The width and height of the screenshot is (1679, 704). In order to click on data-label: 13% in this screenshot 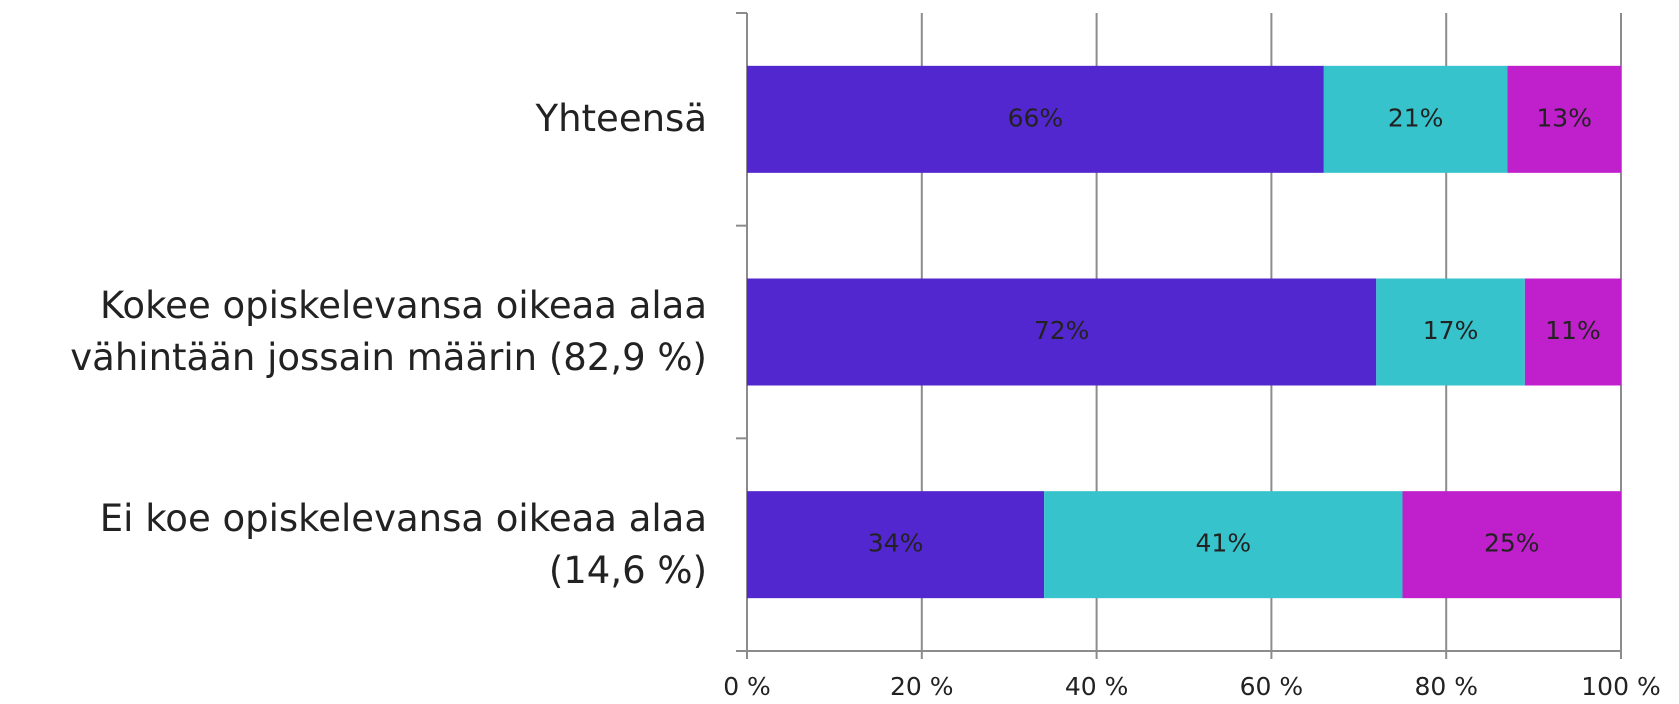, I will do `click(1564, 117)`.